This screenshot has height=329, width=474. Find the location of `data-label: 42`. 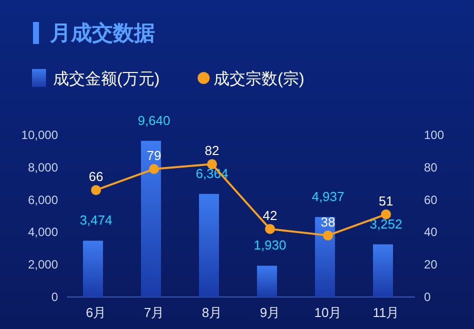

data-label: 42 is located at coordinates (270, 215).